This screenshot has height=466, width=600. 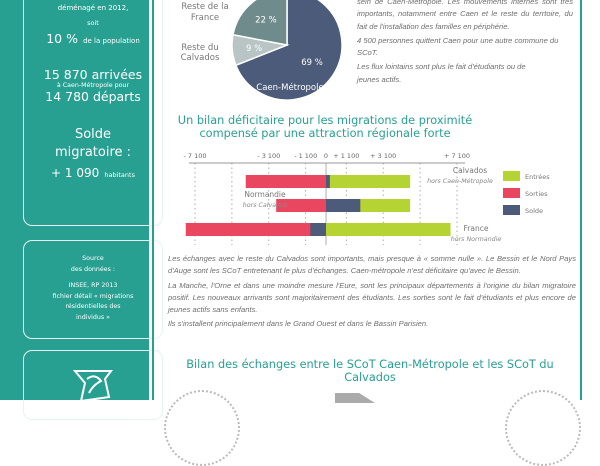 I want to click on source-line-4: individus », so click(x=93, y=317).